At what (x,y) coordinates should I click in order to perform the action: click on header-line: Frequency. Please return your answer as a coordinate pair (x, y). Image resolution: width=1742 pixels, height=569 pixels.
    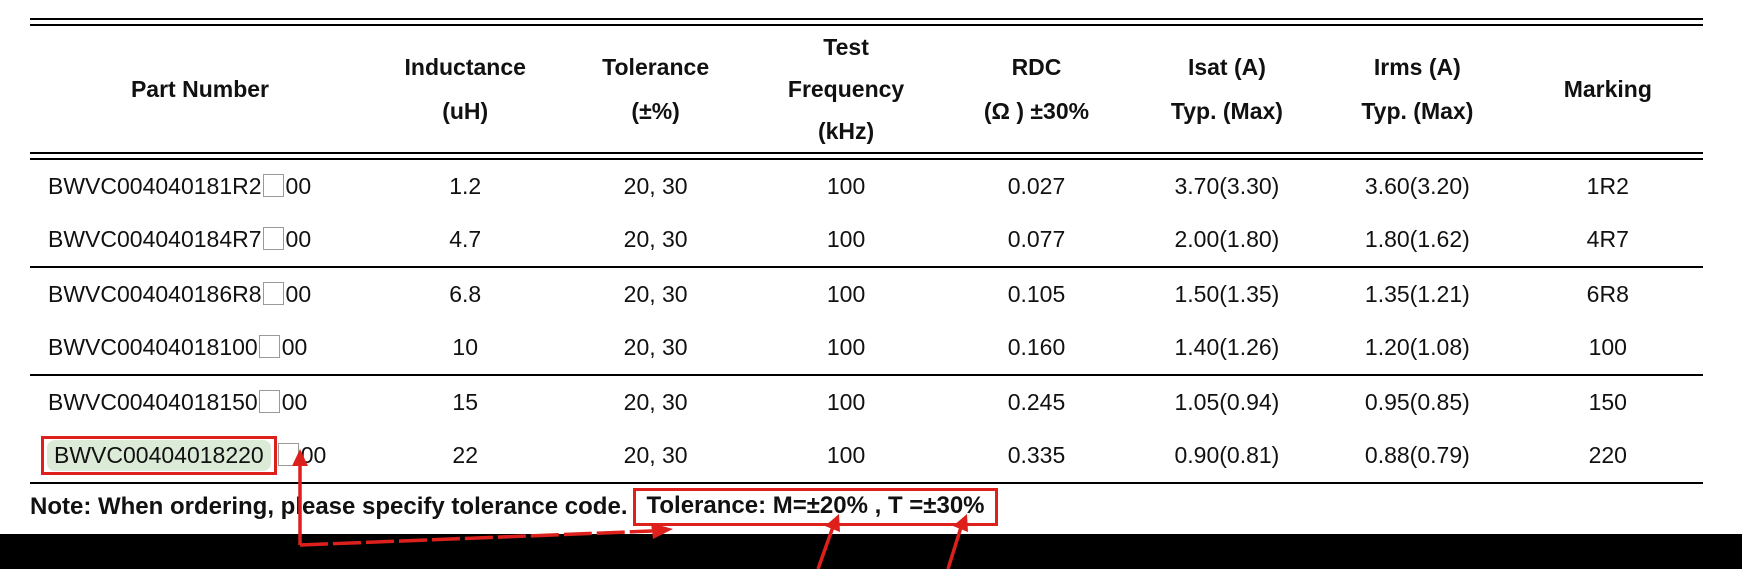
    Looking at the image, I should click on (846, 89).